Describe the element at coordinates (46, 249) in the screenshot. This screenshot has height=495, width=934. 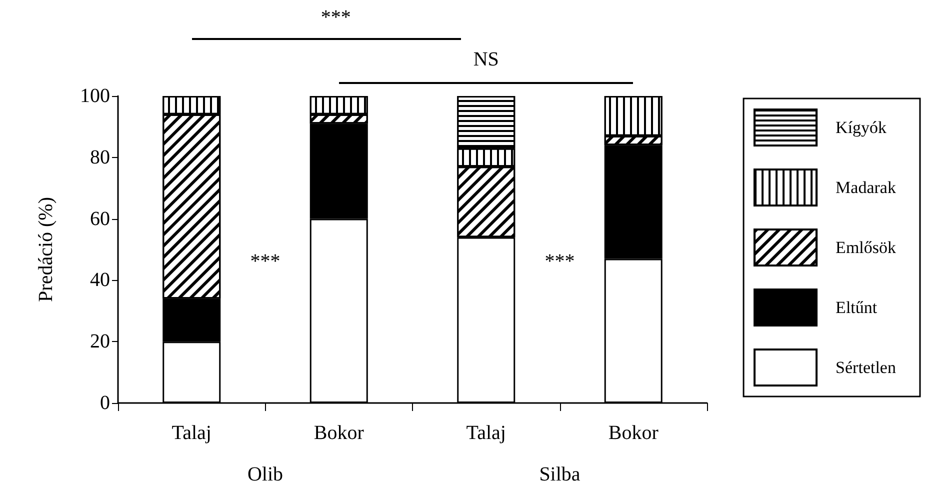
I see `y-axis-title: Predáció (%)` at that location.